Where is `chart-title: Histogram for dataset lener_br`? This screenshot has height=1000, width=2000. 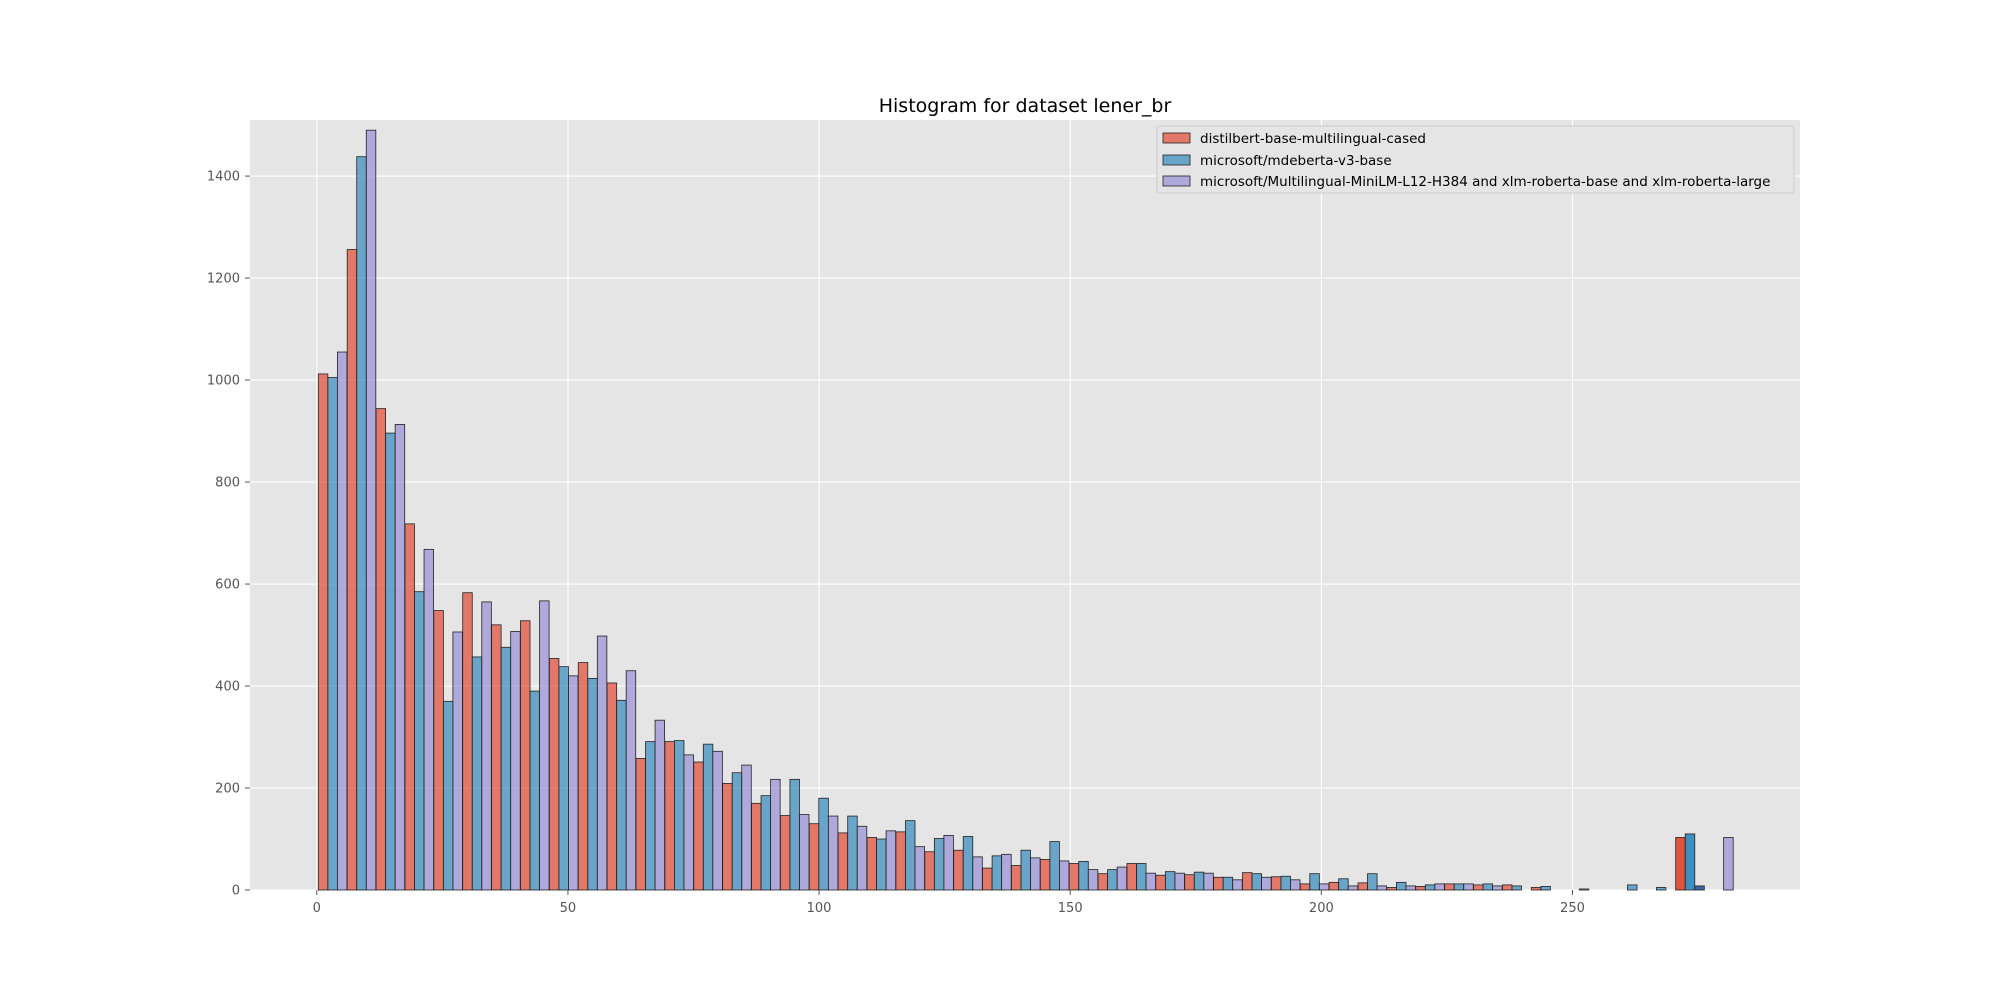 chart-title: Histogram for dataset lener_br is located at coordinates (1025, 106).